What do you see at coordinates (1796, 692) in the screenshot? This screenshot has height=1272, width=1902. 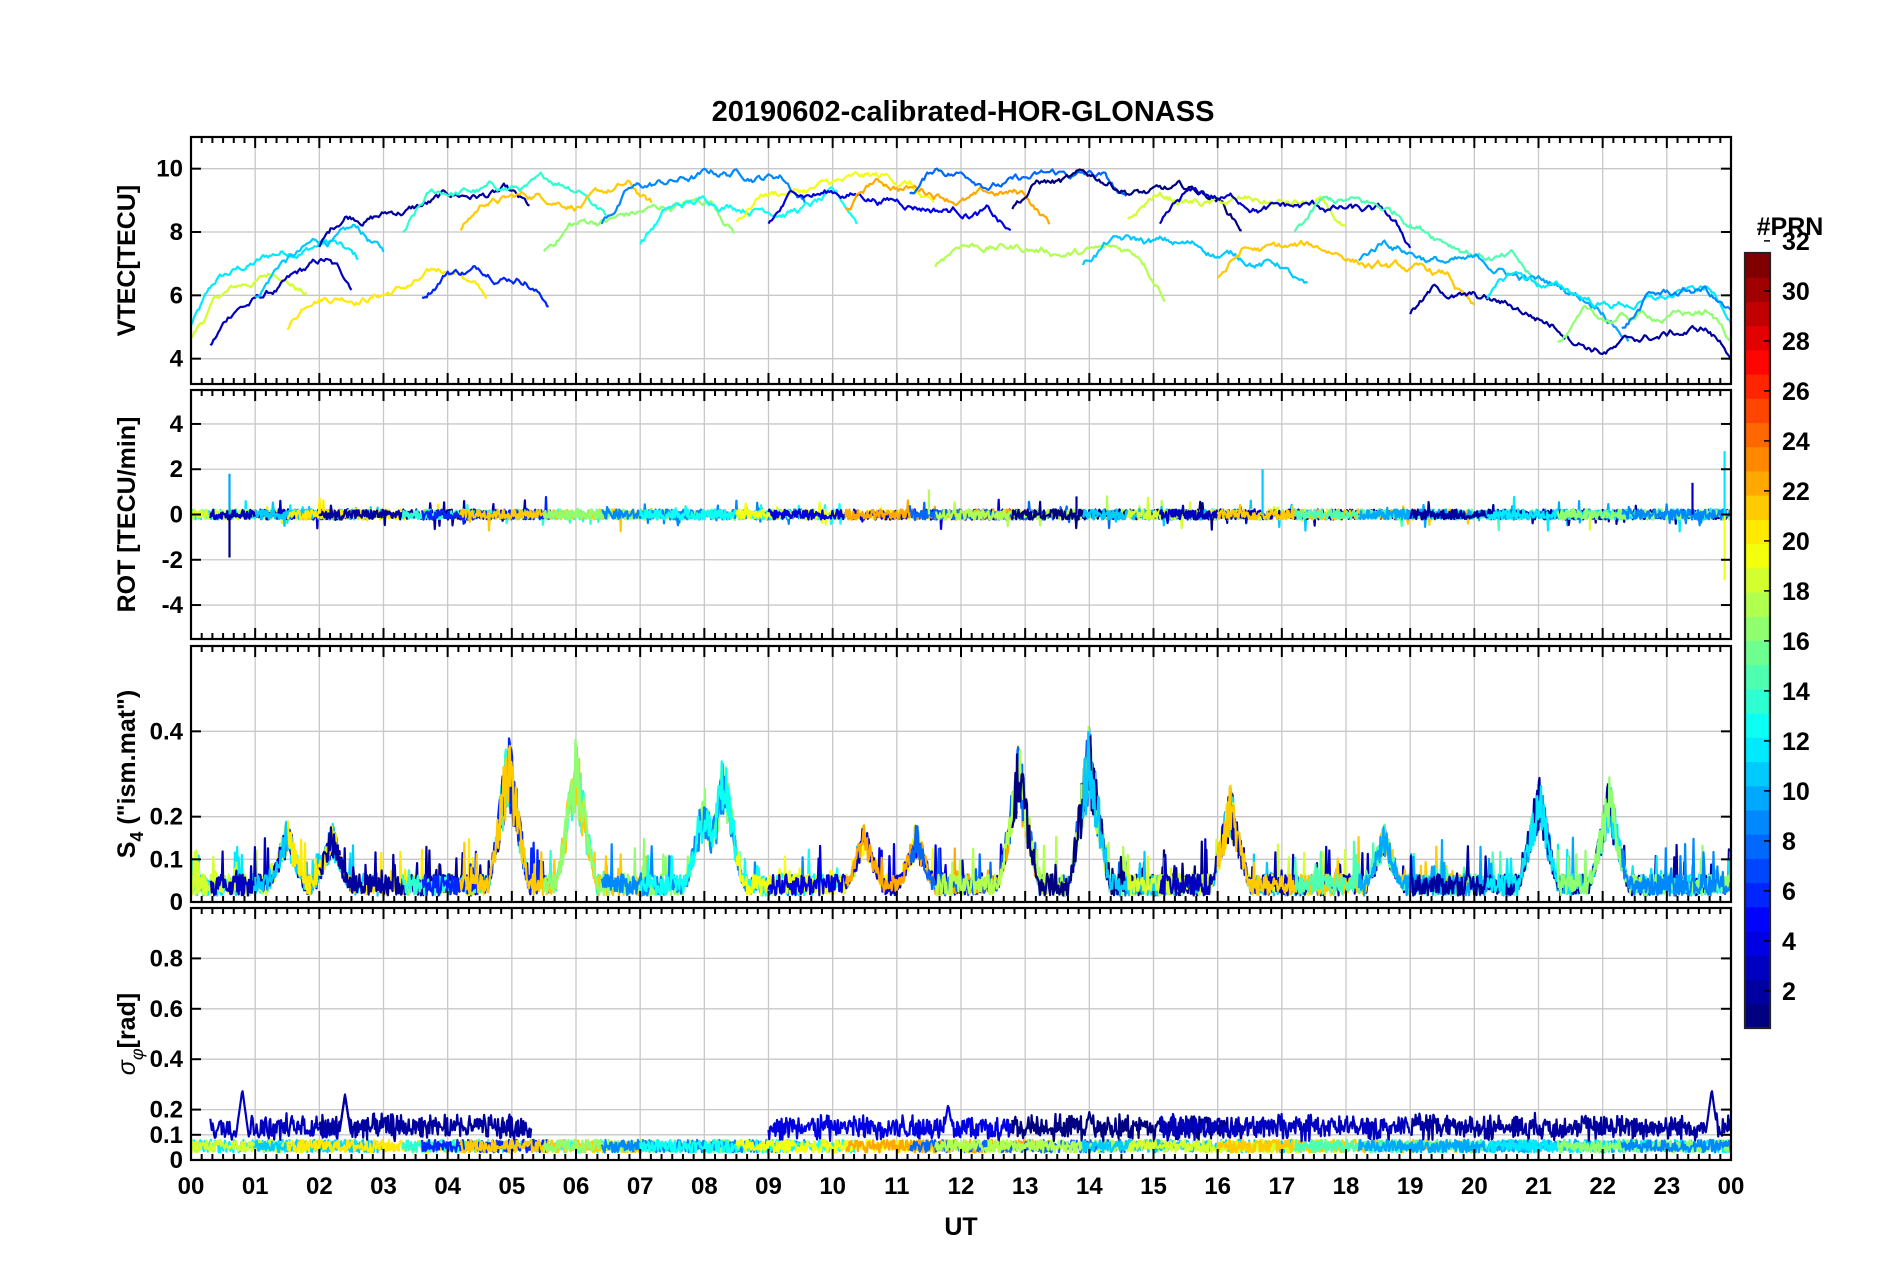 I see `colorbar-tick-label: 14` at bounding box center [1796, 692].